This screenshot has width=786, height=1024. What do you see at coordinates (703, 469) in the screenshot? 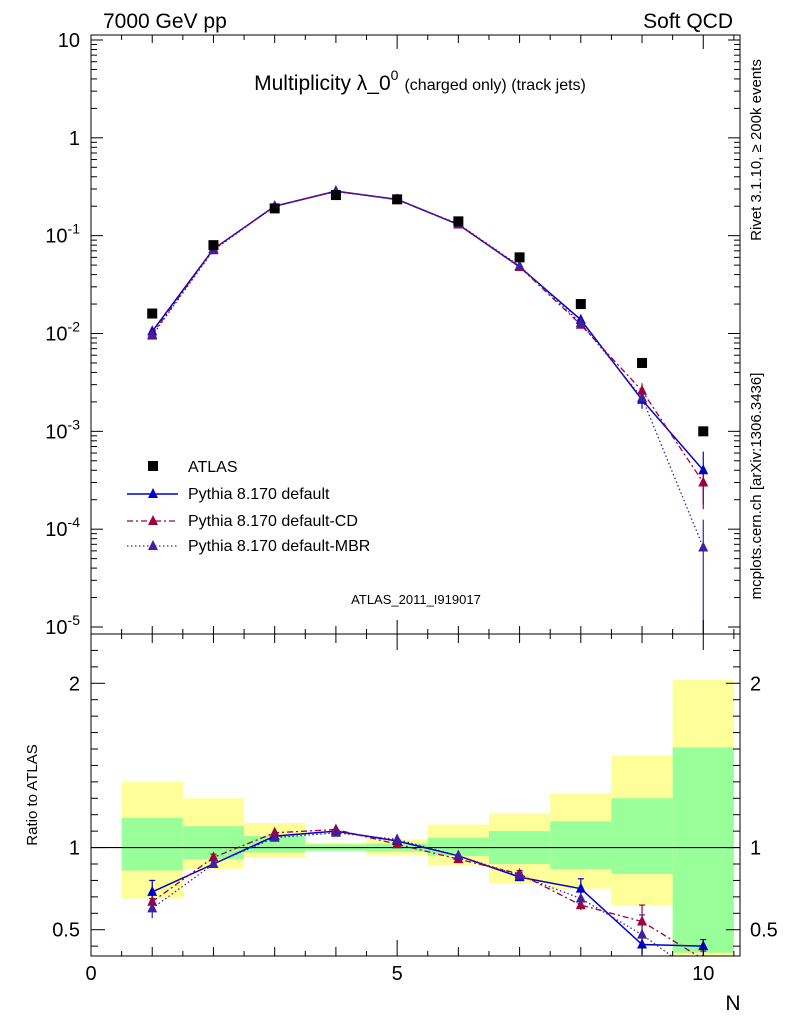
I see `main-default-point` at bounding box center [703, 469].